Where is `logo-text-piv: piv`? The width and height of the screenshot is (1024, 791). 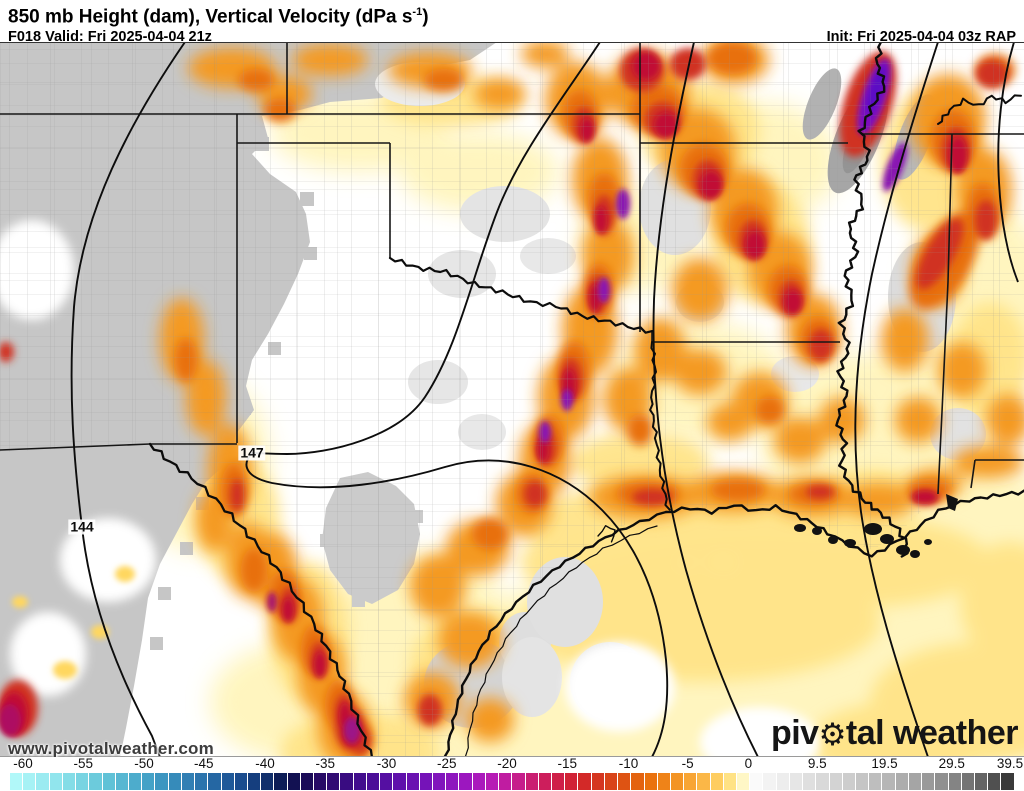
logo-text-piv: piv is located at coordinates (794, 733).